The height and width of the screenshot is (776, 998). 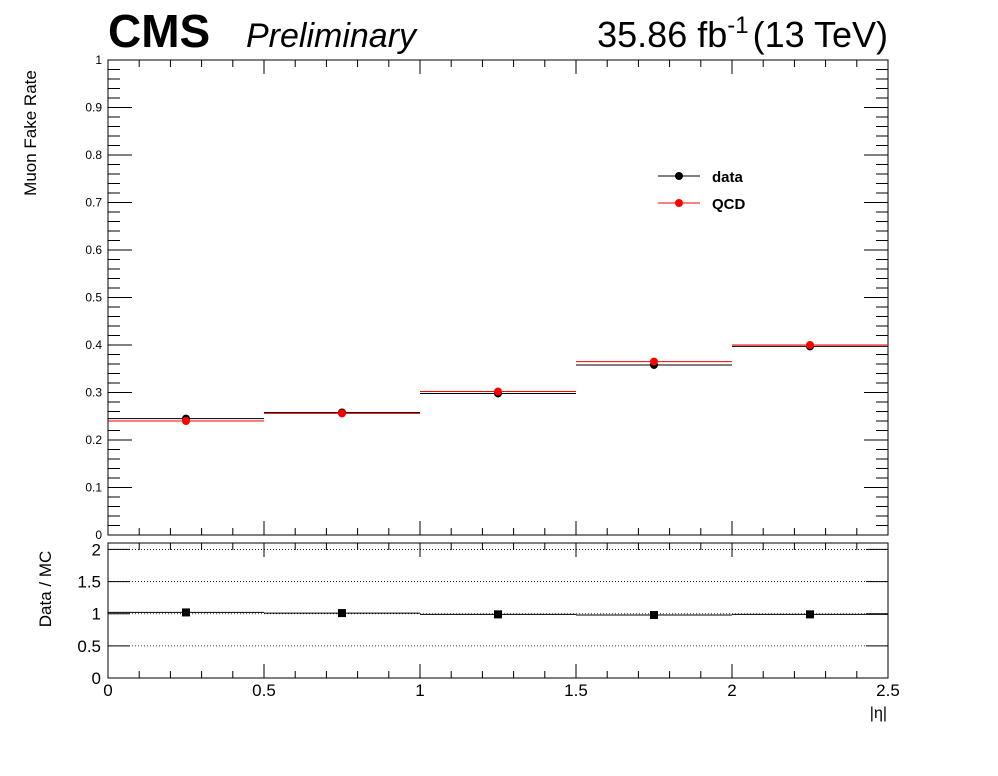 What do you see at coordinates (888, 690) in the screenshot?
I see `x-tick-label: 2.5` at bounding box center [888, 690].